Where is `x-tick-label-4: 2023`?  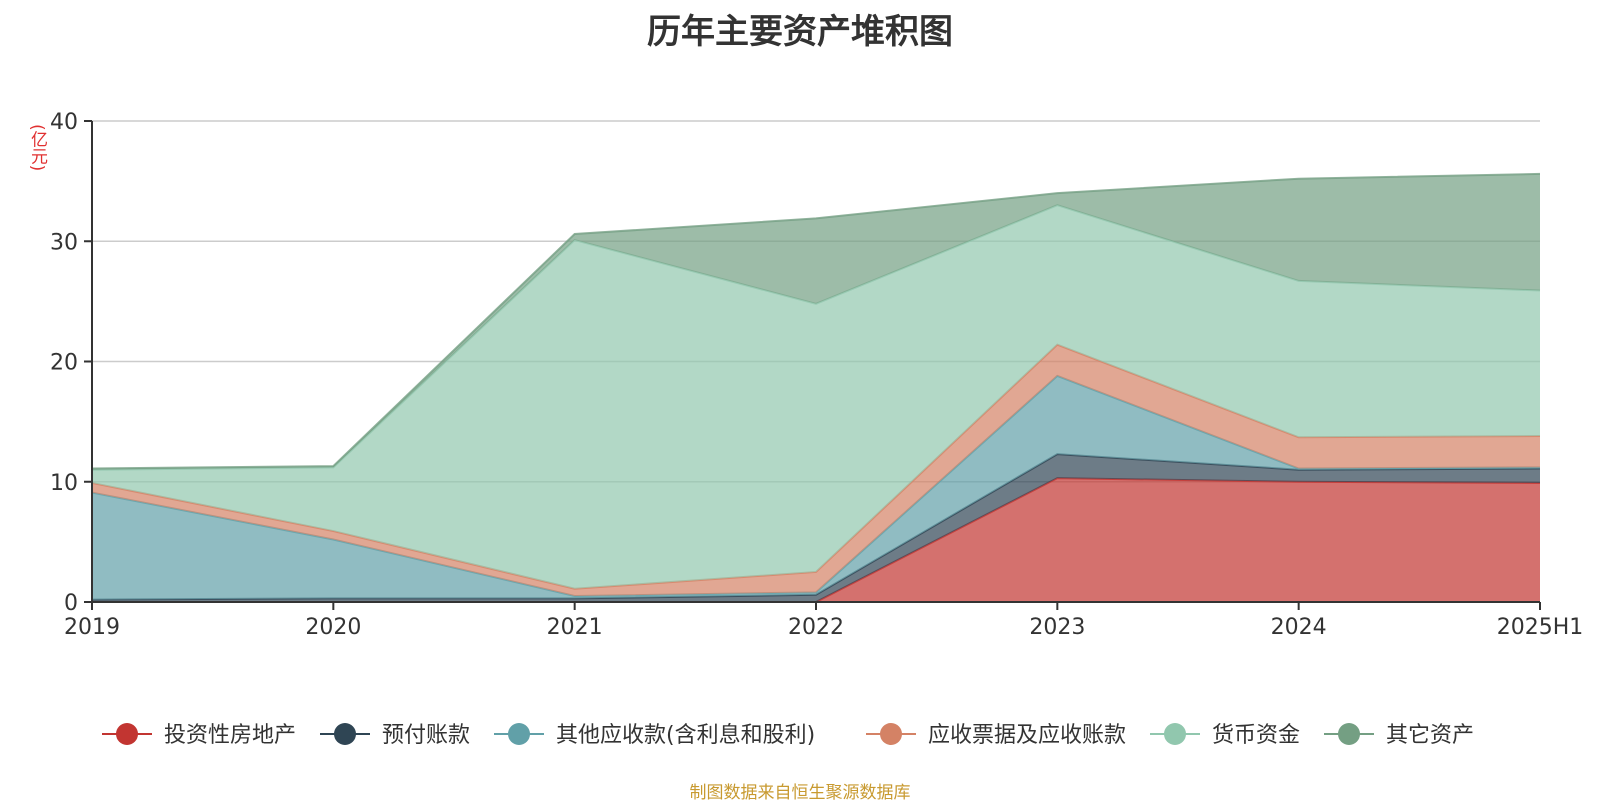 x-tick-label-4: 2023 is located at coordinates (1057, 627).